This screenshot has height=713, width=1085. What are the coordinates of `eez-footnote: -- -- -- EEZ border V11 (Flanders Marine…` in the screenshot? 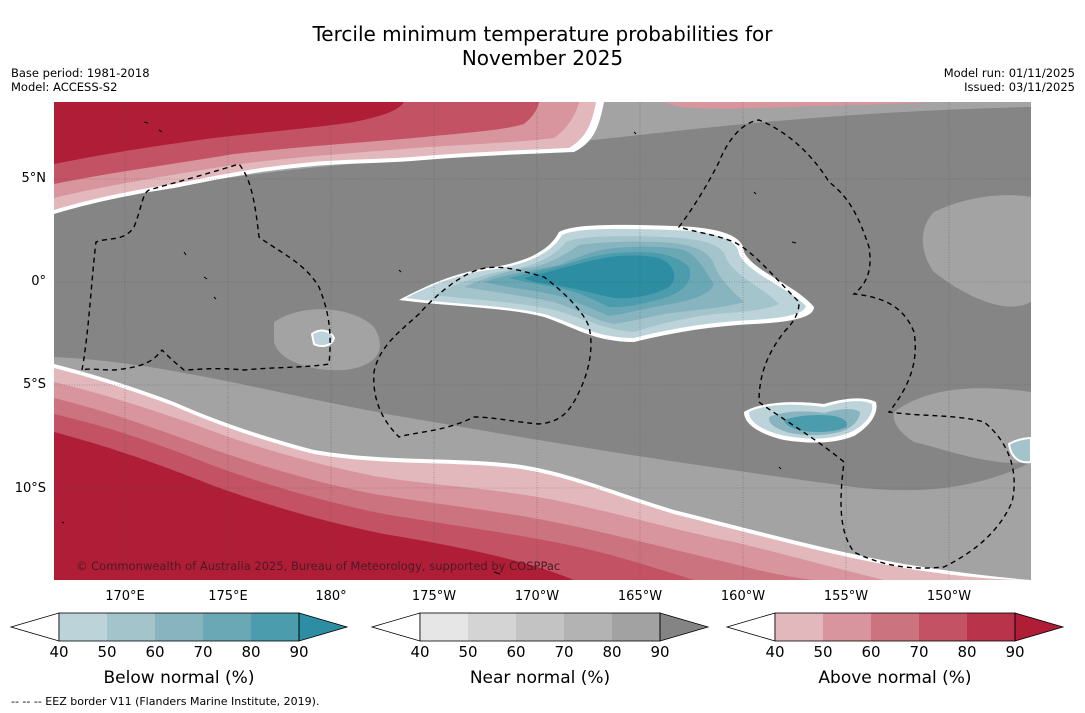 It's located at (165, 701).